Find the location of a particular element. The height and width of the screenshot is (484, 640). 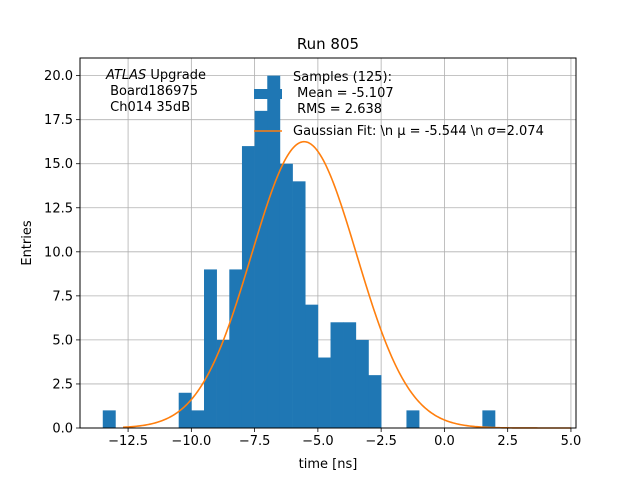

y-tick-label: 7.5 is located at coordinates (62, 296).